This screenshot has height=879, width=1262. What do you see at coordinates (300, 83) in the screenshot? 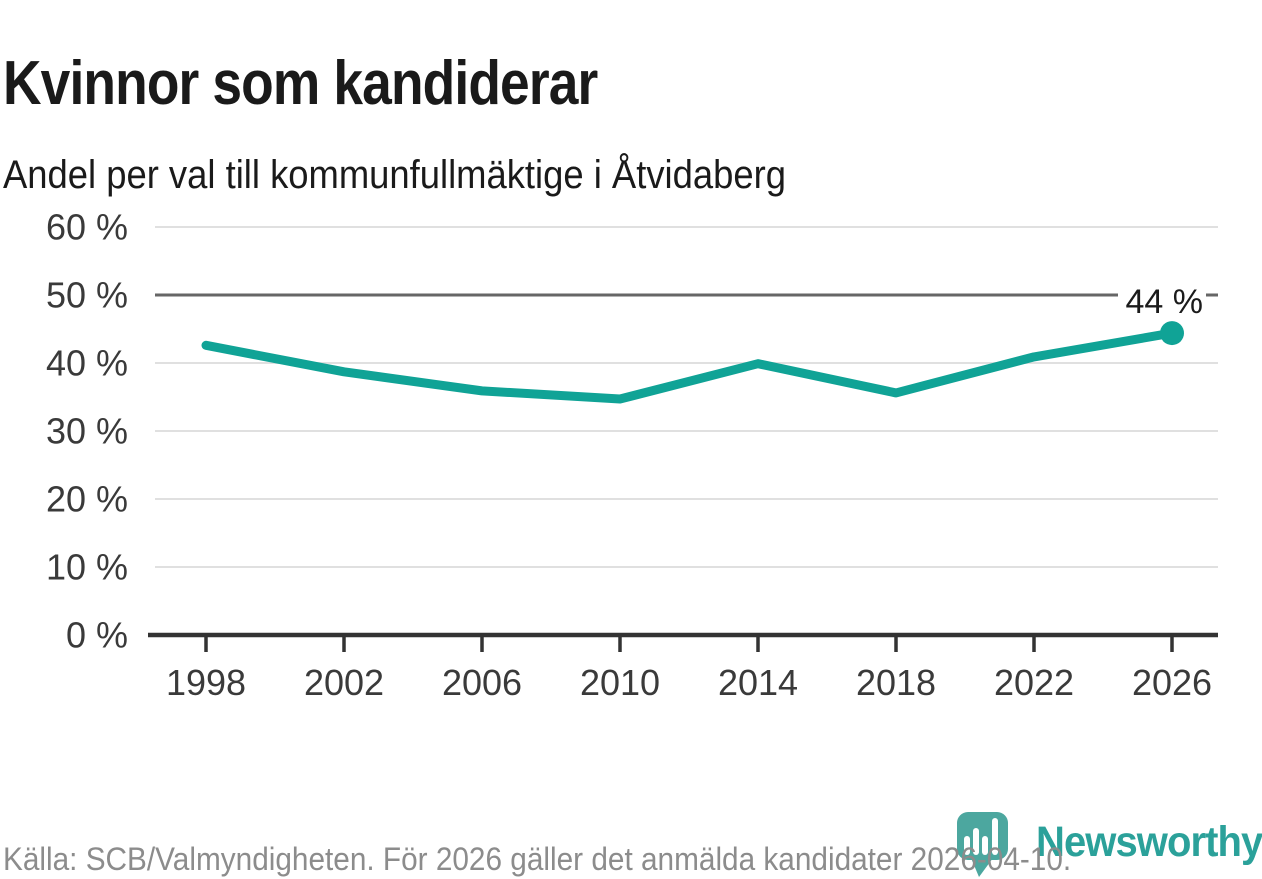
I see `chart-title: Kvinnor som kandiderar` at bounding box center [300, 83].